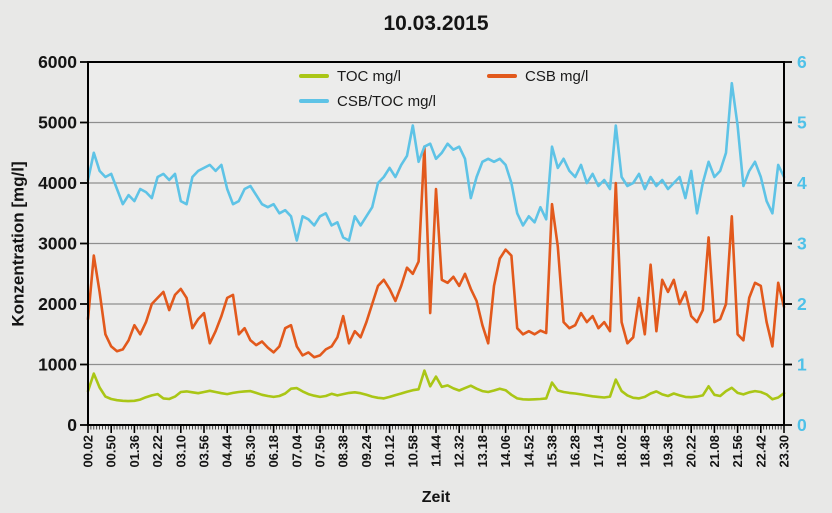 Image resolution: width=832 pixels, height=513 pixels. What do you see at coordinates (250, 451) in the screenshot?
I see `x-axis-tick-label: 05.30` at bounding box center [250, 451].